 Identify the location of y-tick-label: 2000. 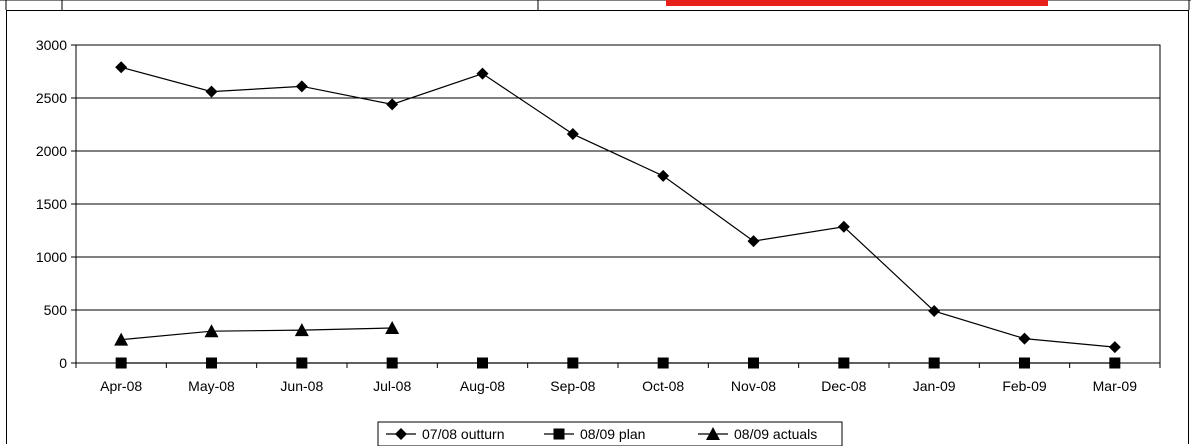
(51, 151).